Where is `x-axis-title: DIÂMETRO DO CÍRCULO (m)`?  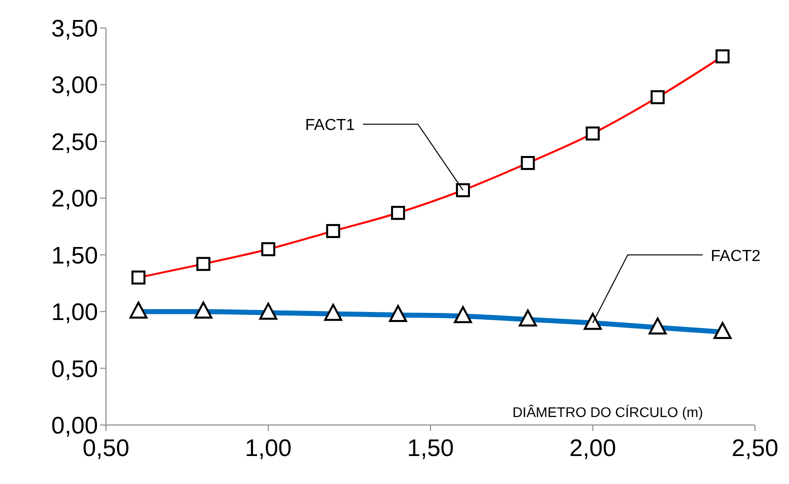 x-axis-title: DIÂMETRO DO CÍRCULO (m) is located at coordinates (607, 412).